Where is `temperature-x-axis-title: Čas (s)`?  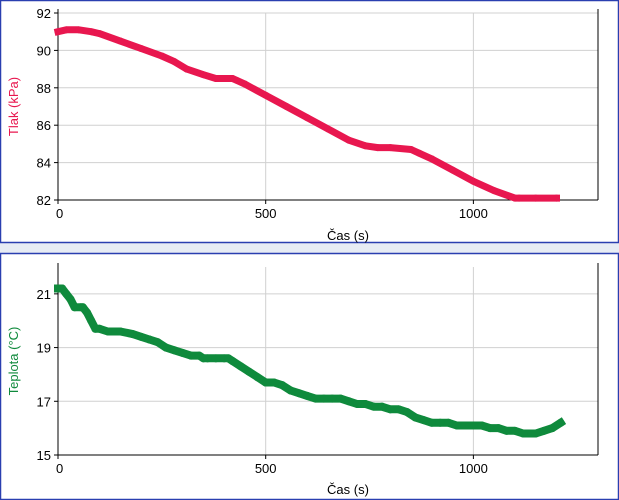
temperature-x-axis-title: Čas (s) is located at coordinates (348, 489).